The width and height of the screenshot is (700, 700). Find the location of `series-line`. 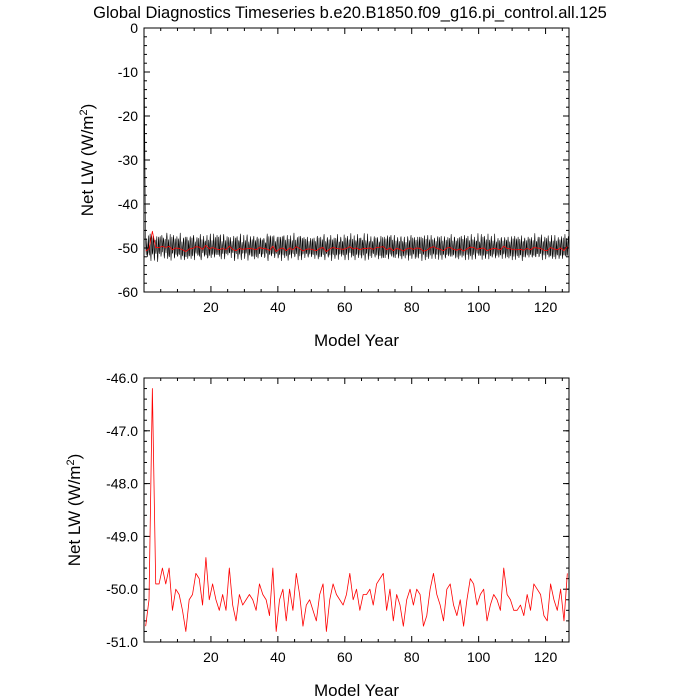

series-line is located at coordinates (356, 241).